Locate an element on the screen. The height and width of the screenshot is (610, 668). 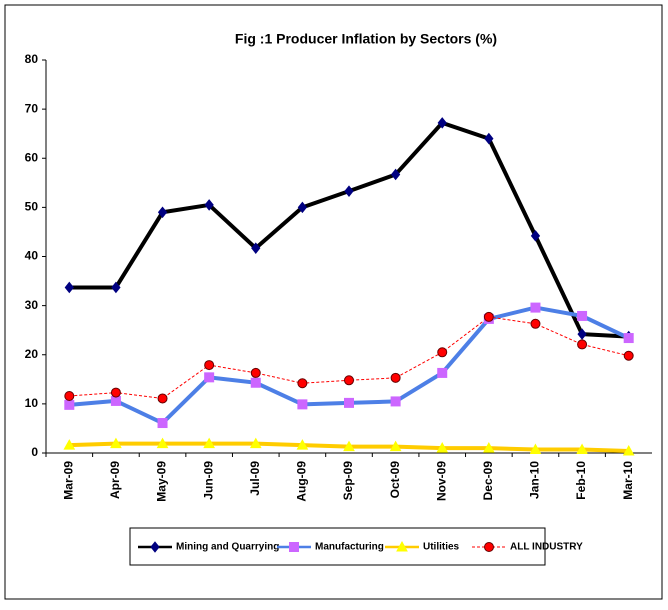
x-tick-label: Nov-09 is located at coordinates (441, 481).